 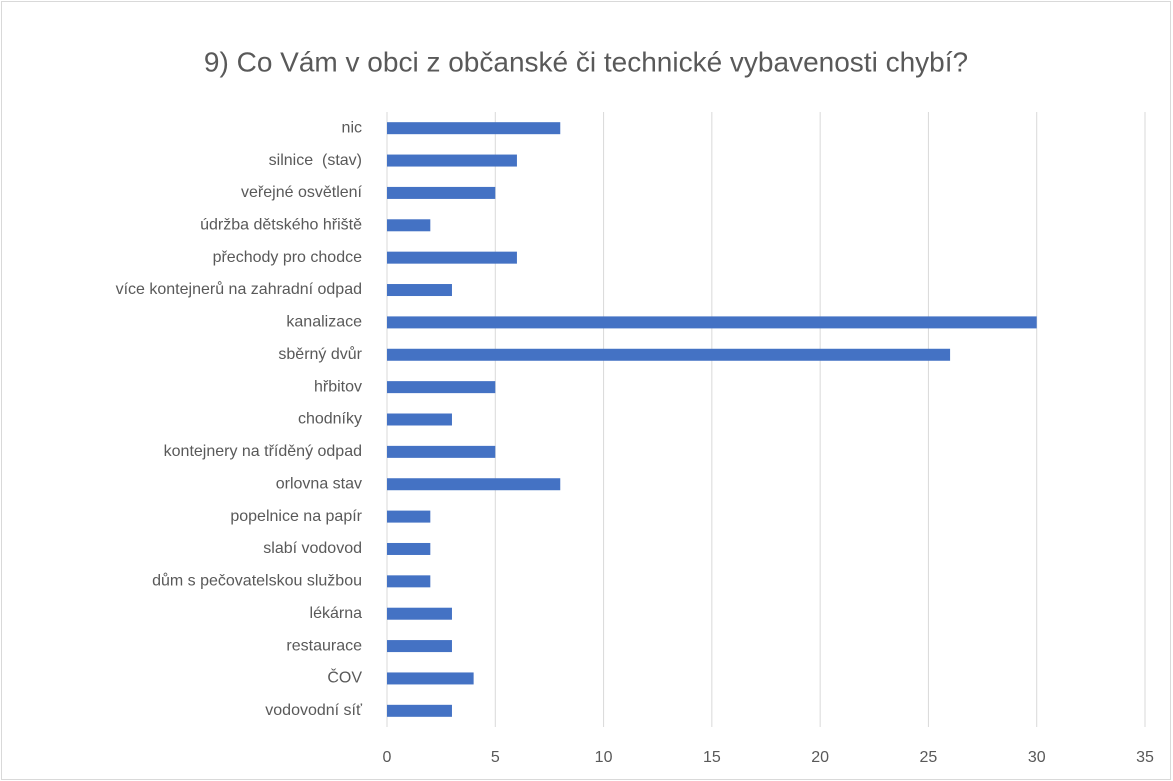 What do you see at coordinates (712, 757) in the screenshot?
I see `x-tick-label: 15` at bounding box center [712, 757].